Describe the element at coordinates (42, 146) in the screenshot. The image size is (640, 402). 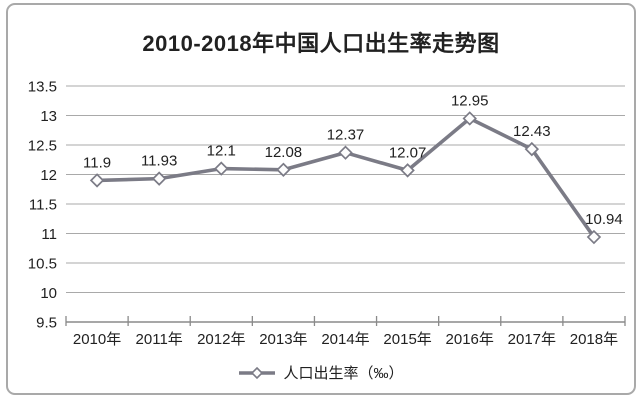
I see `y-tick-label: 12.5` at that location.